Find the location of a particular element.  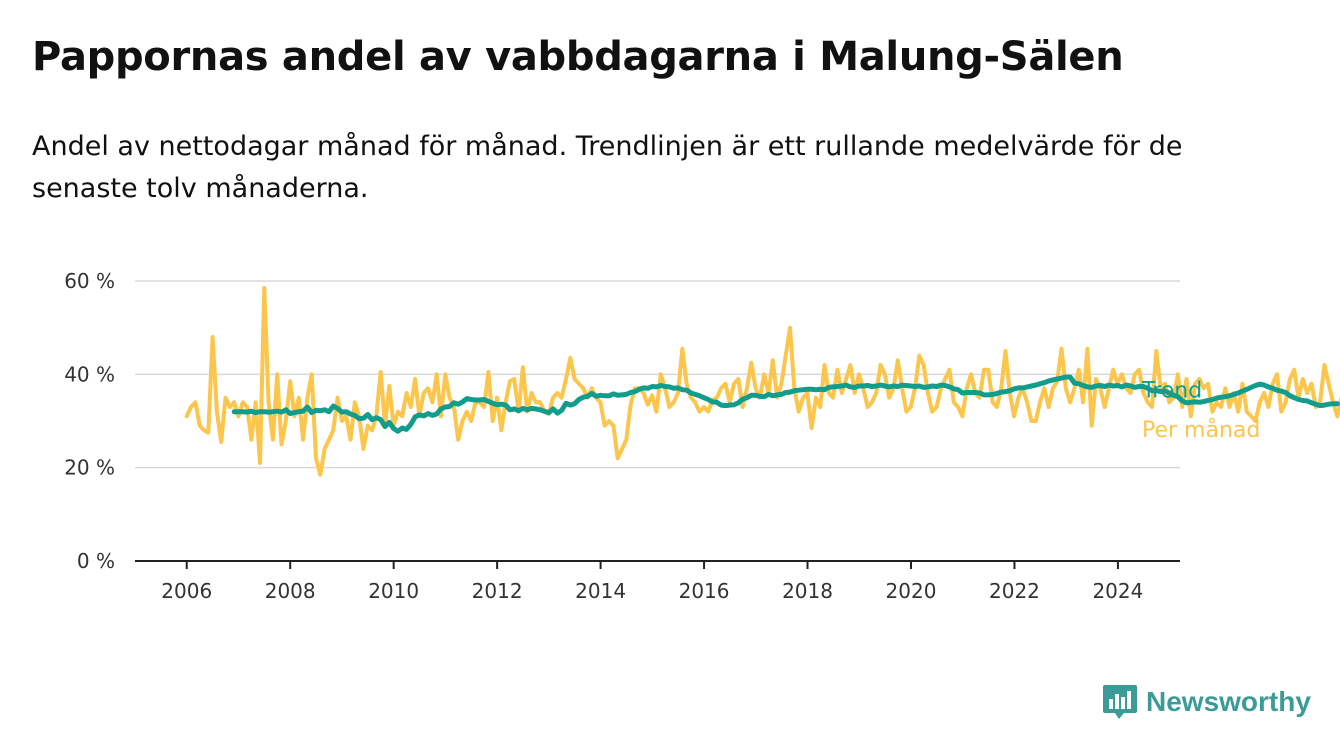

y-tick-label: 0 % is located at coordinates (96, 561).